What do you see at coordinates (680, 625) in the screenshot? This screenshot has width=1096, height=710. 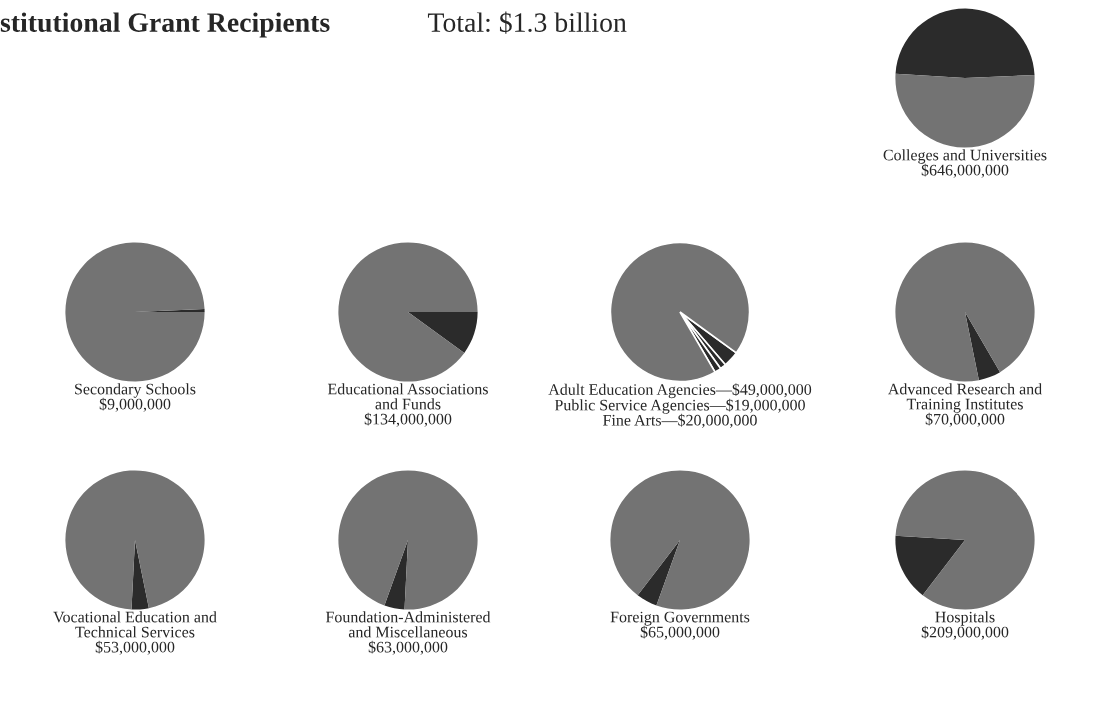 I see `text: Foreign Governments $65,000,000` at bounding box center [680, 625].